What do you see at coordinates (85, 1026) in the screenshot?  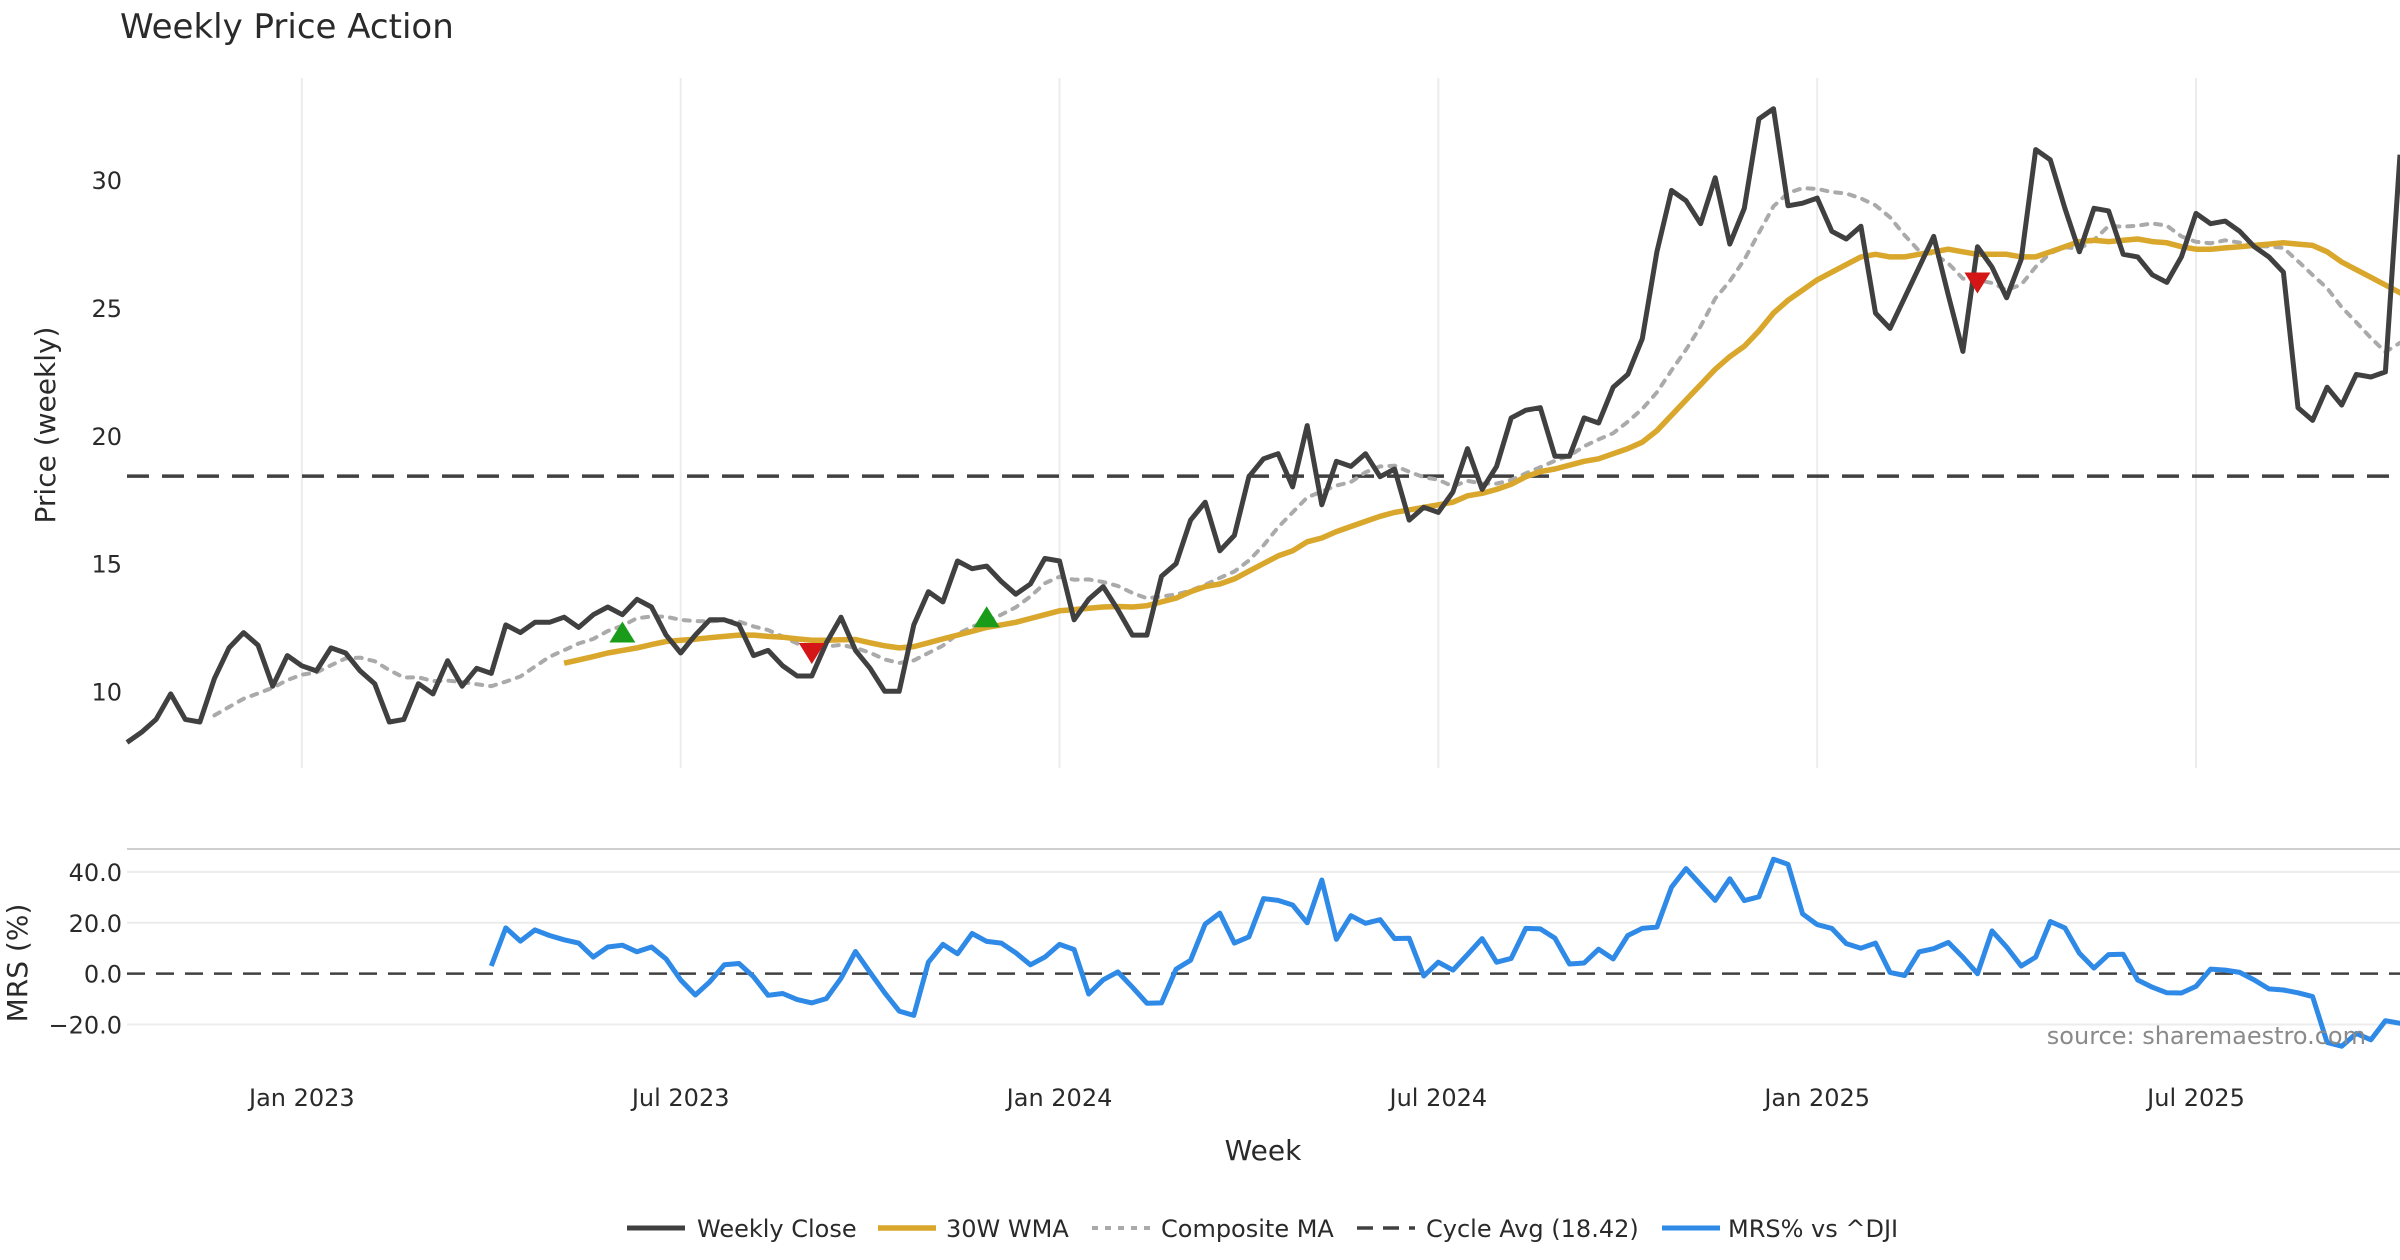 I see `mrs-y-tick: −20.0` at bounding box center [85, 1026].